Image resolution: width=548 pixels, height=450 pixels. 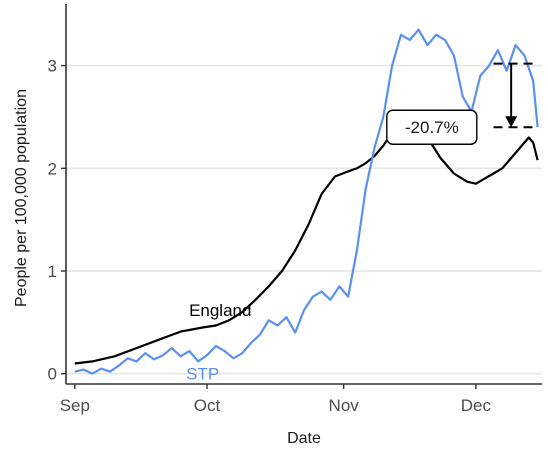 What do you see at coordinates (344, 405) in the screenshot?
I see `x-tick-label: Nov` at bounding box center [344, 405].